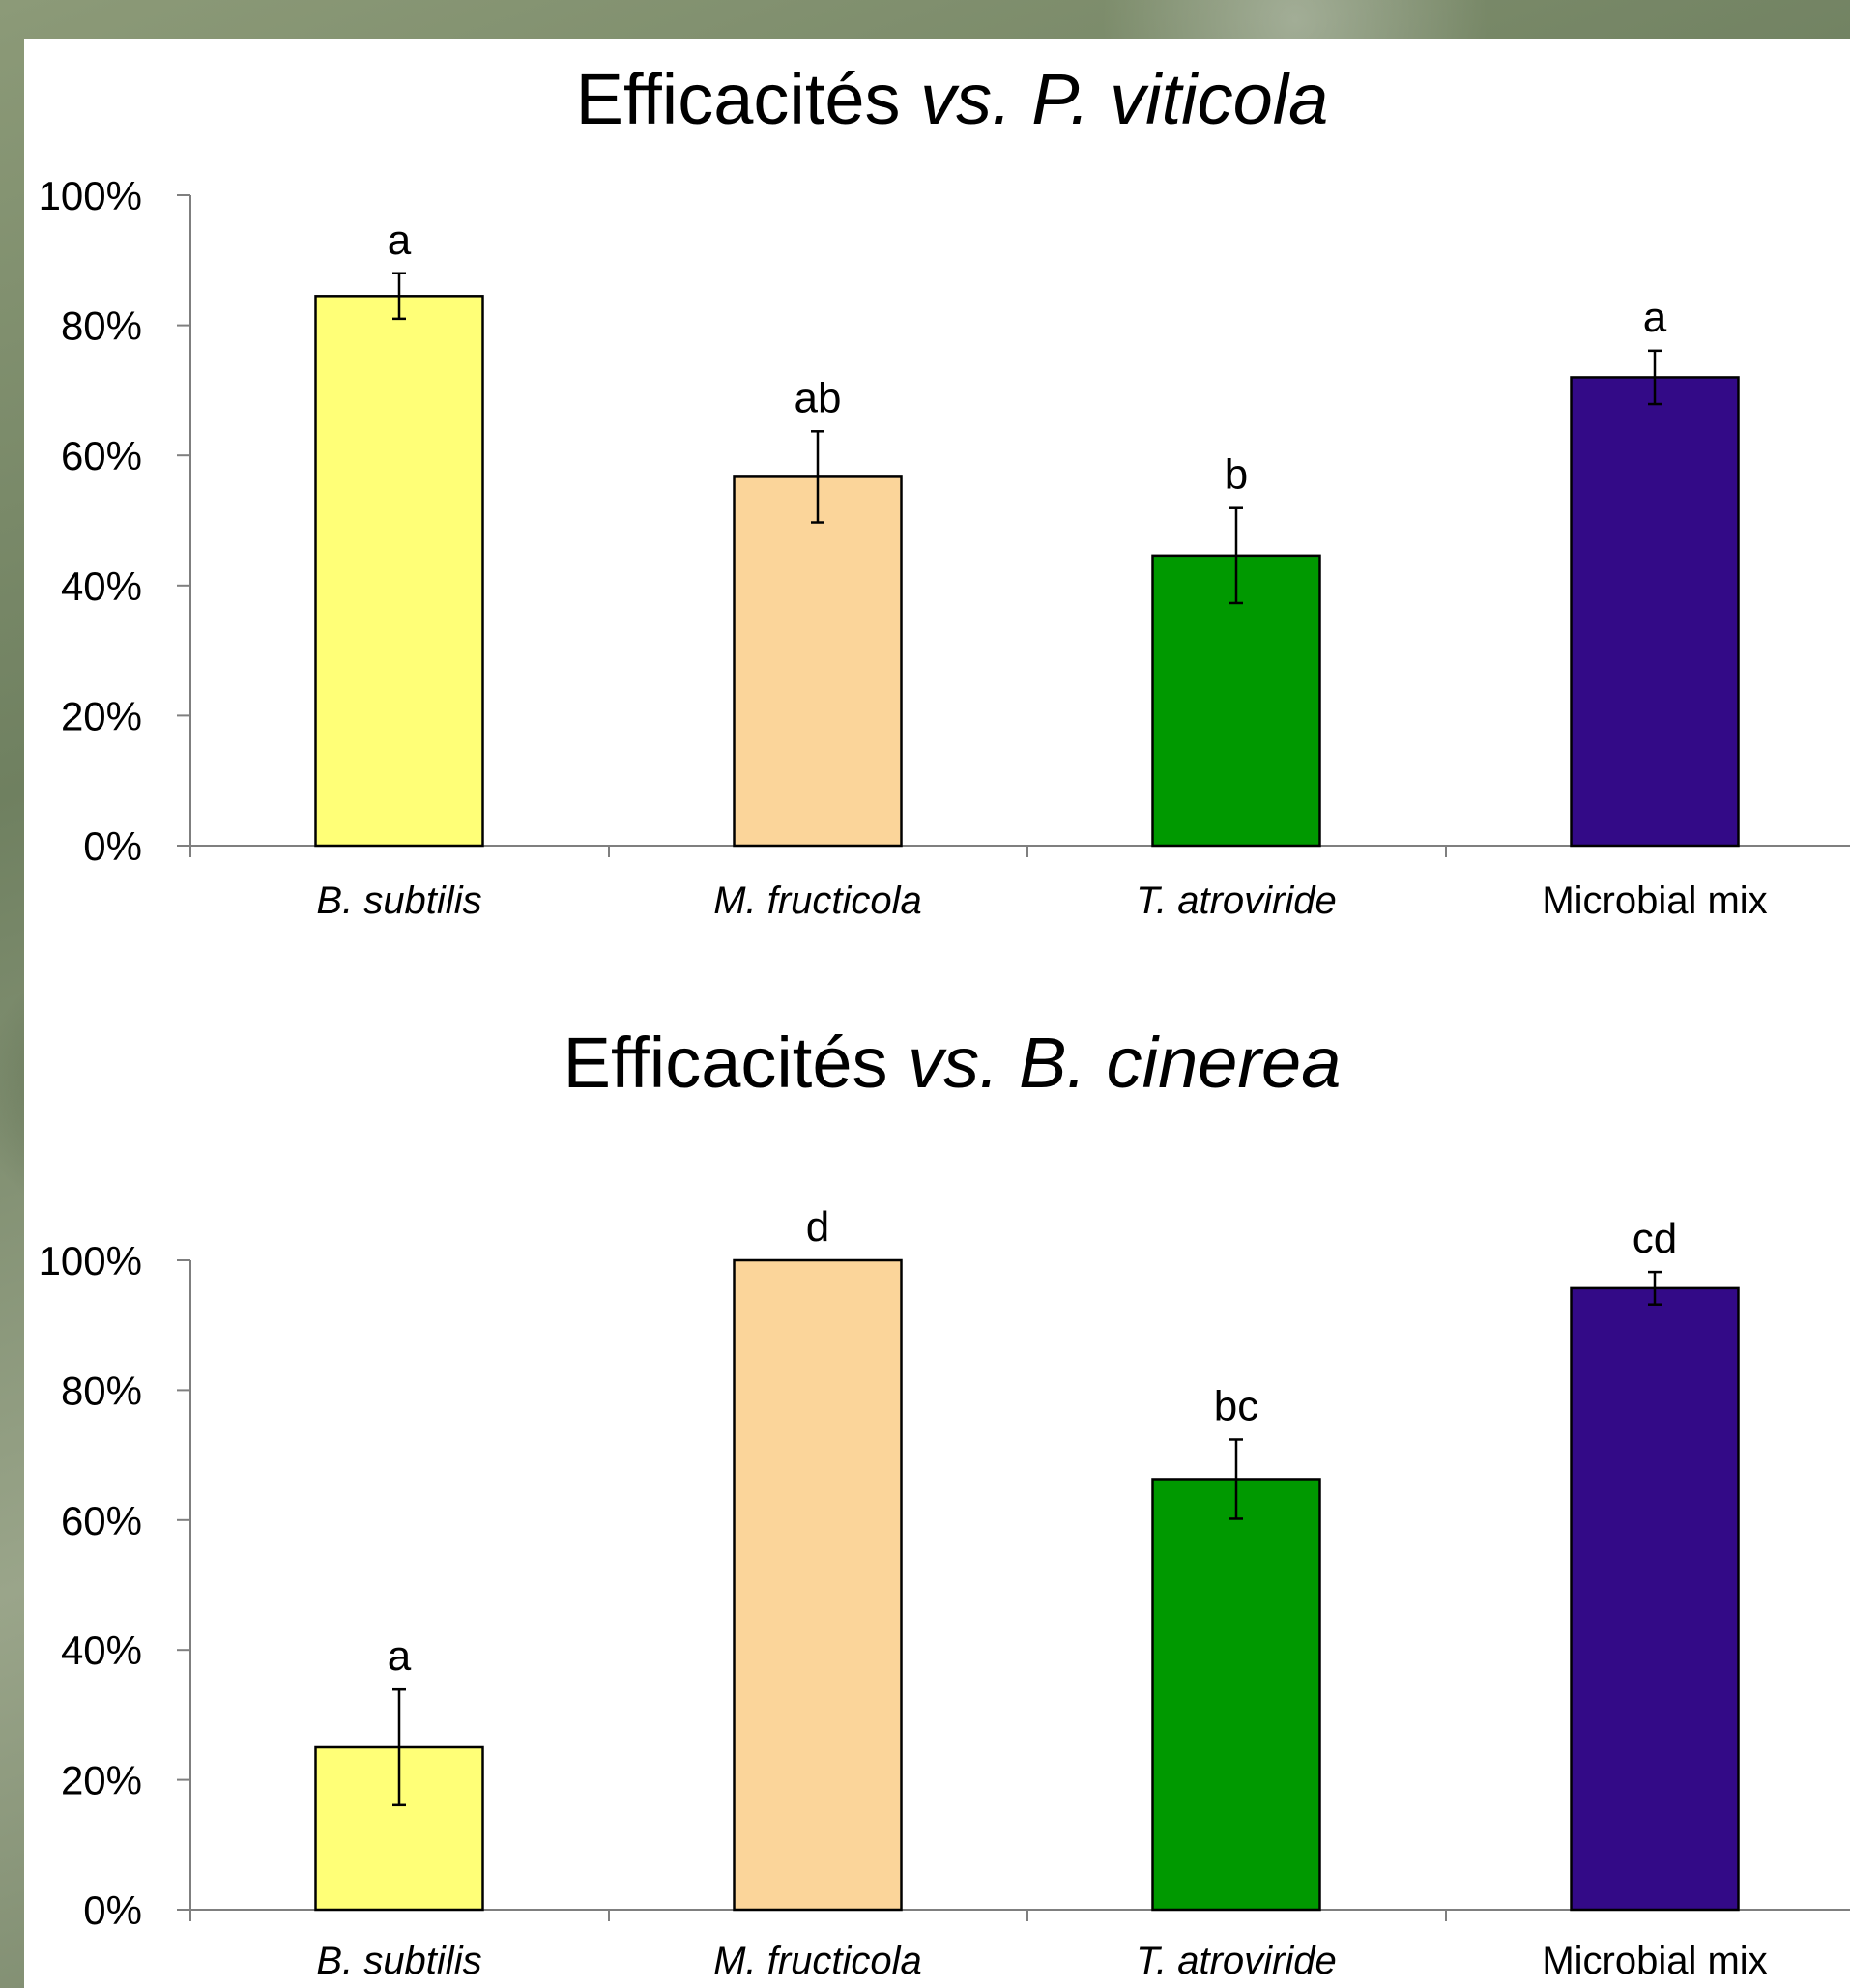 The height and width of the screenshot is (1988, 1850). I want to click on significance-label: b, so click(1237, 475).